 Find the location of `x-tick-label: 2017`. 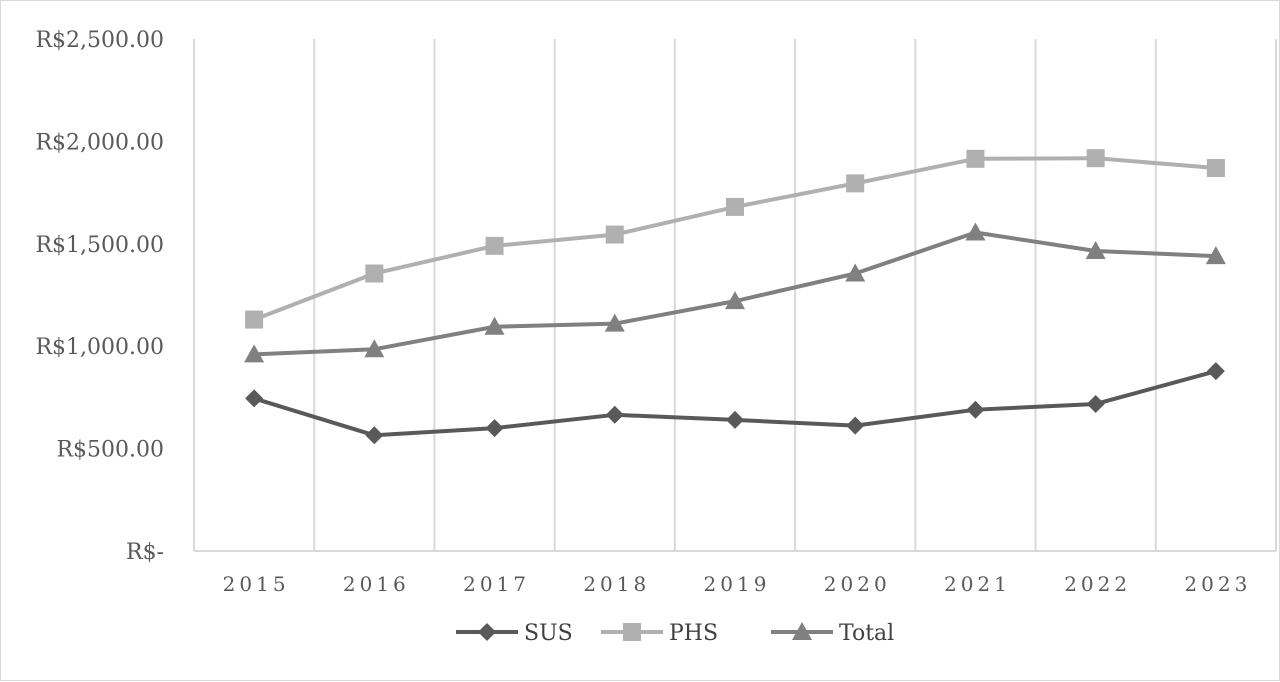

x-tick-label: 2017 is located at coordinates (496, 584).